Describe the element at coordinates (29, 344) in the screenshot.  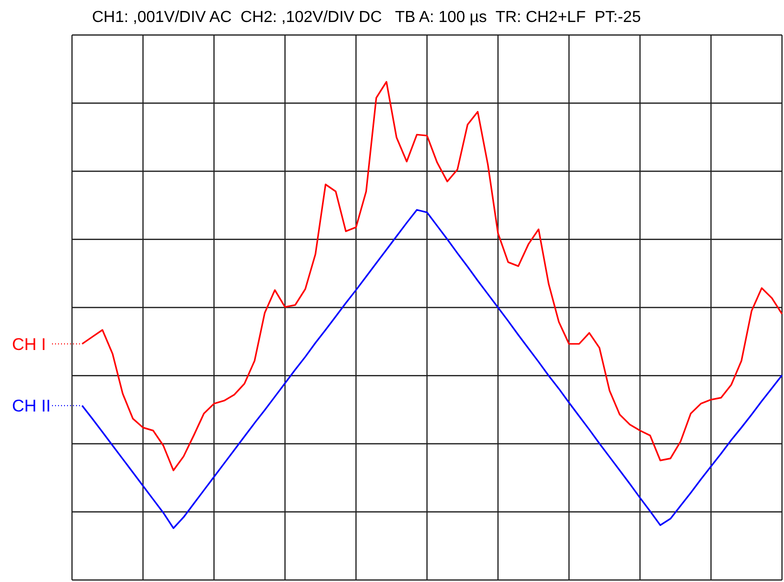
I see `legend-label: CH I` at that location.